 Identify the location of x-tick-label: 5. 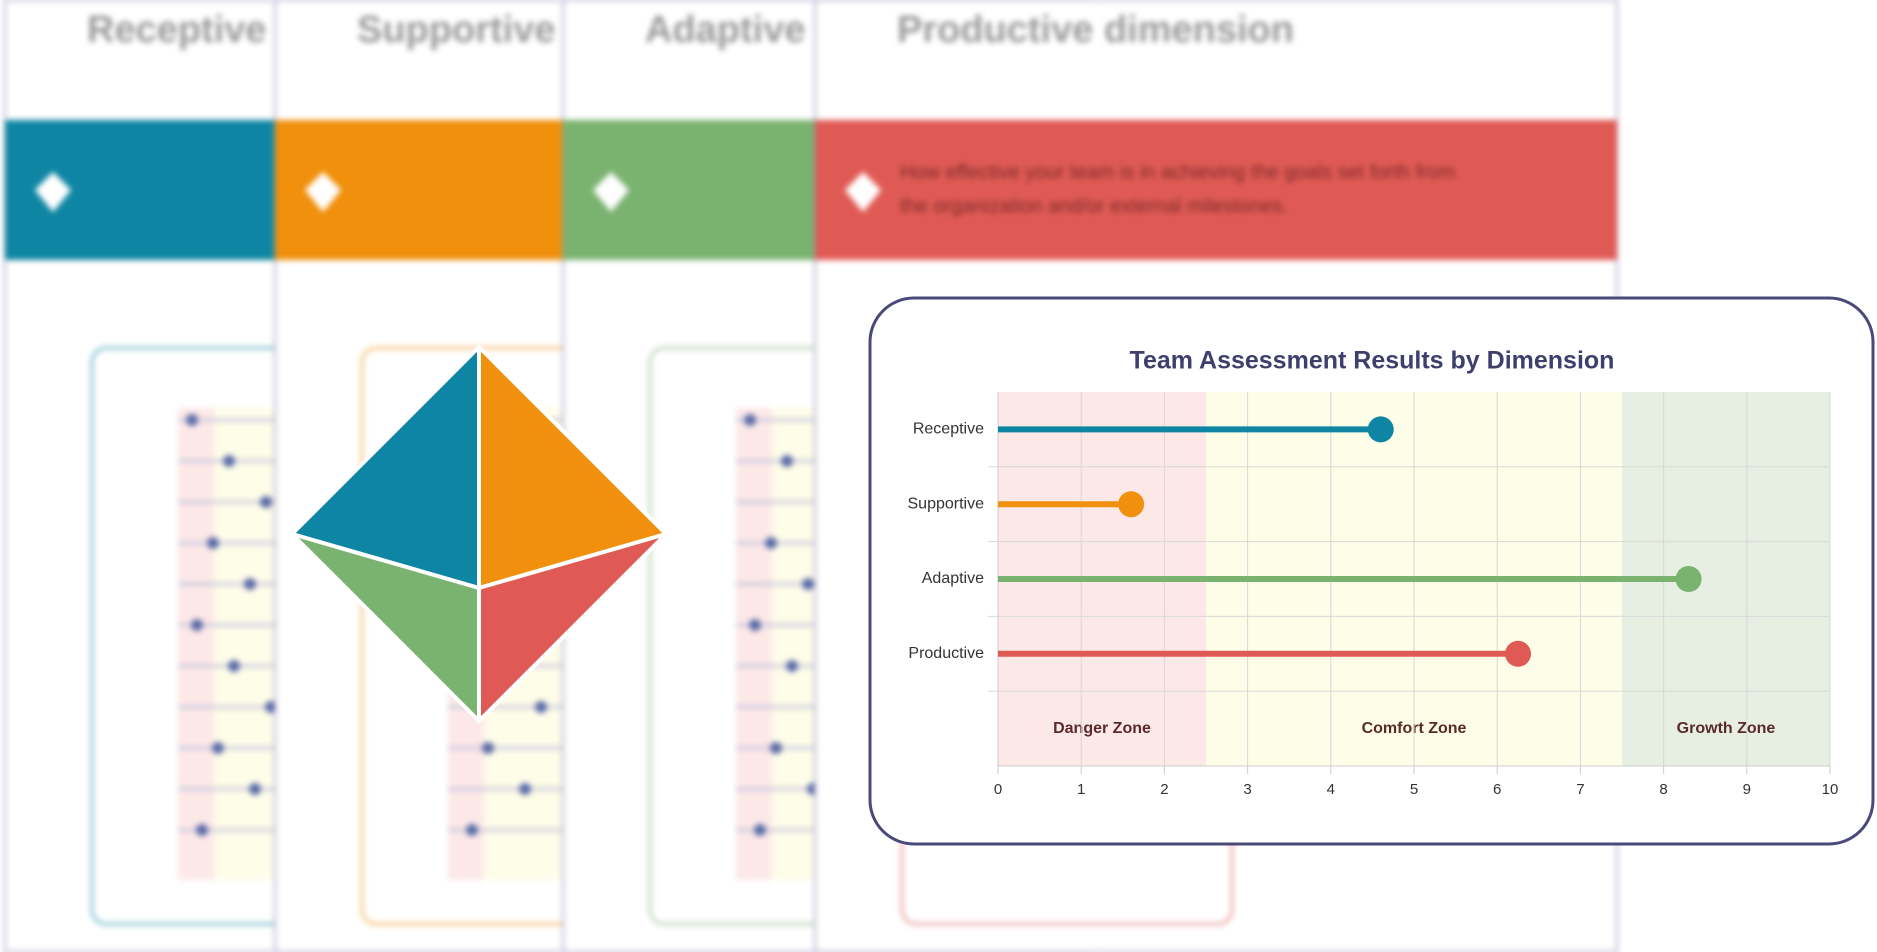
(1414, 789).